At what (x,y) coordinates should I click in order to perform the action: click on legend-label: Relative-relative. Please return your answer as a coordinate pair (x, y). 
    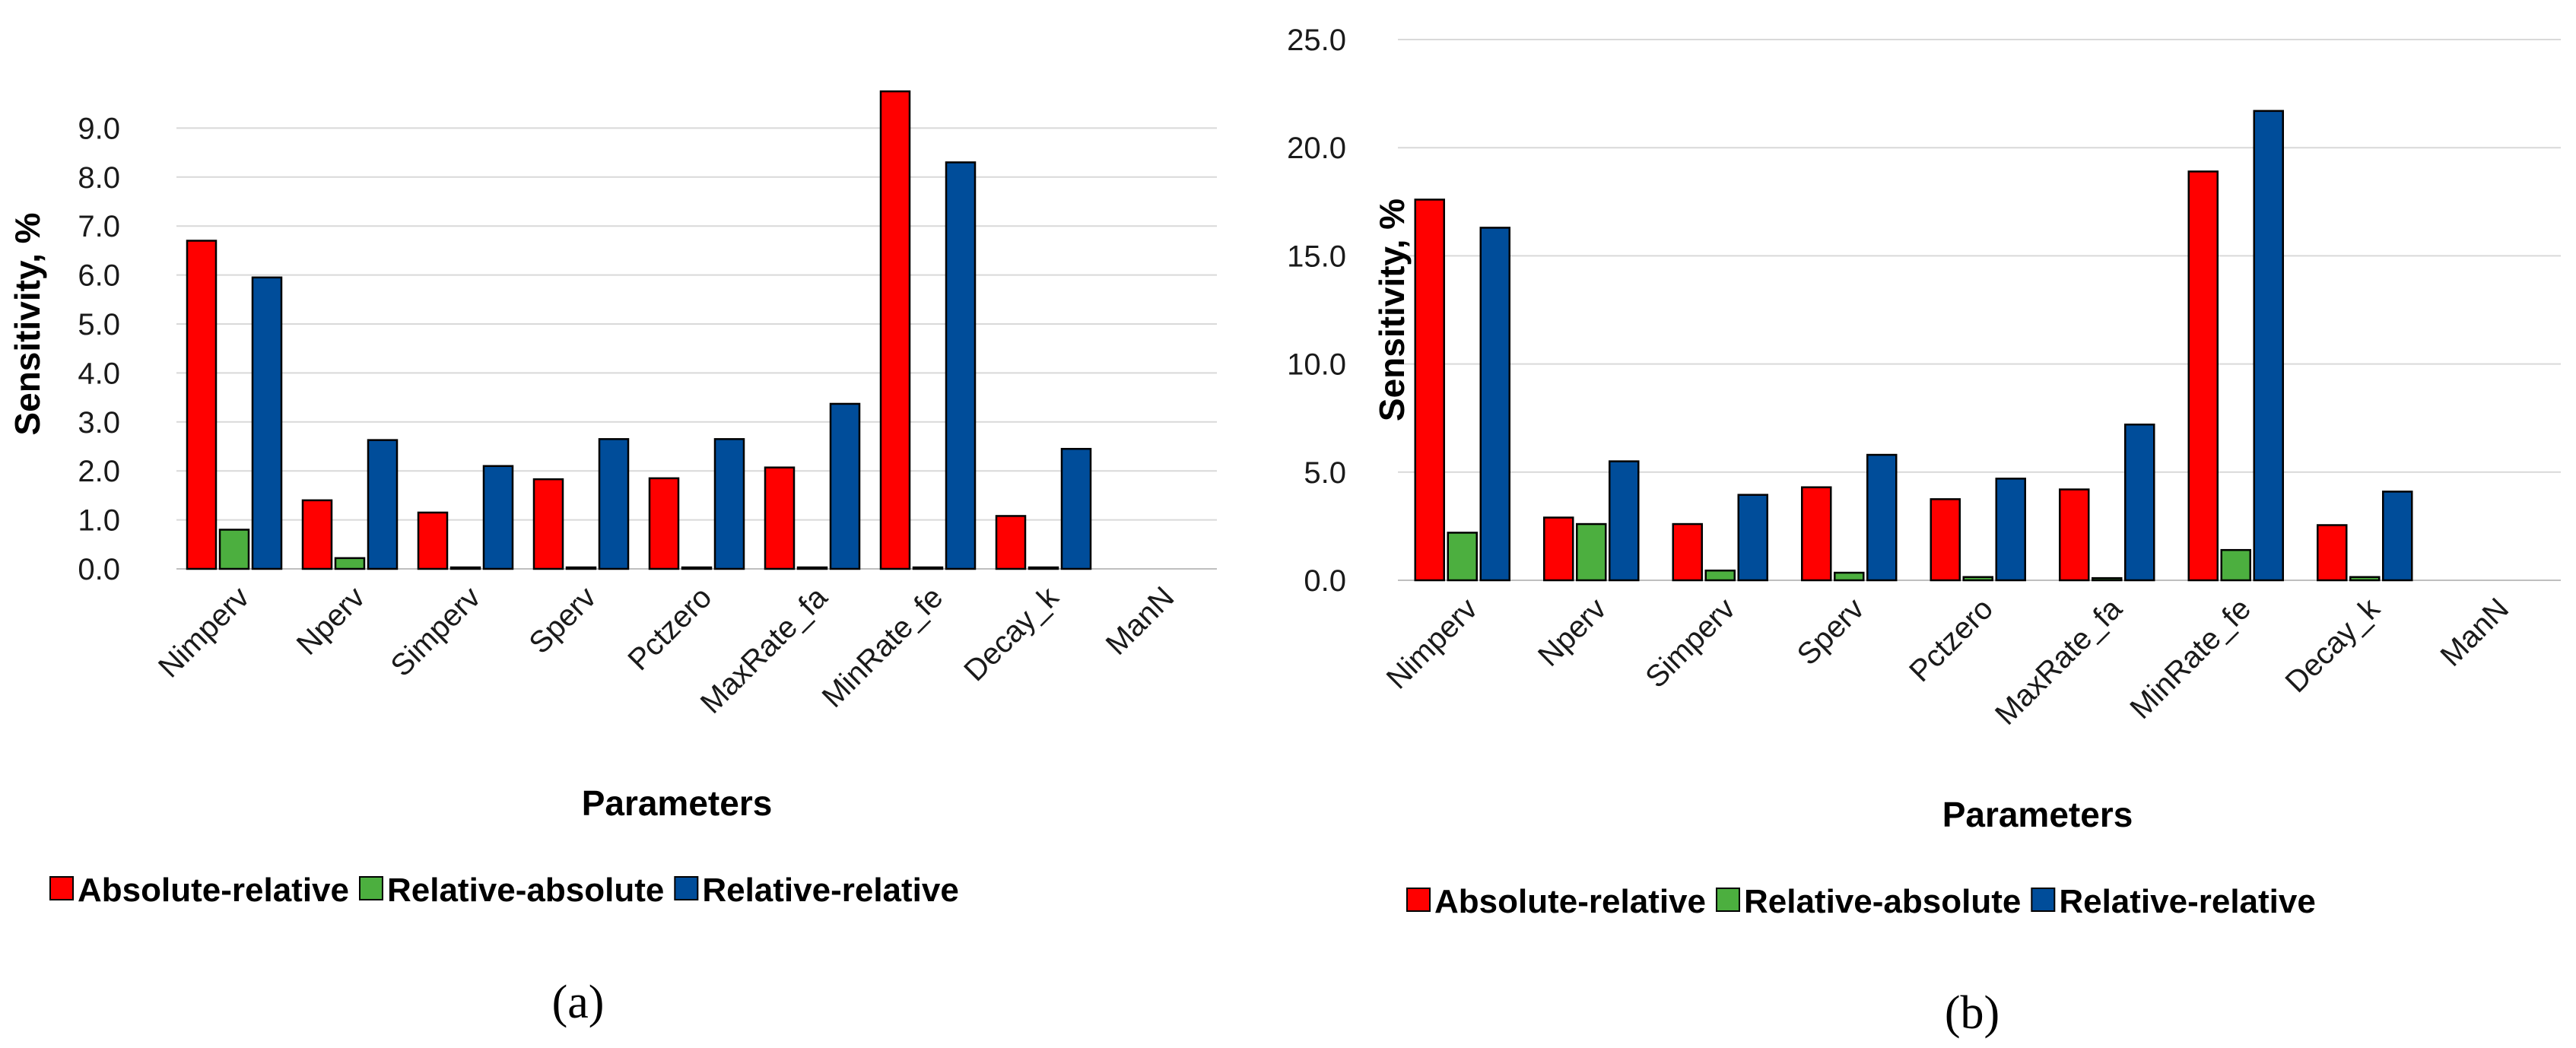
    Looking at the image, I should click on (830, 890).